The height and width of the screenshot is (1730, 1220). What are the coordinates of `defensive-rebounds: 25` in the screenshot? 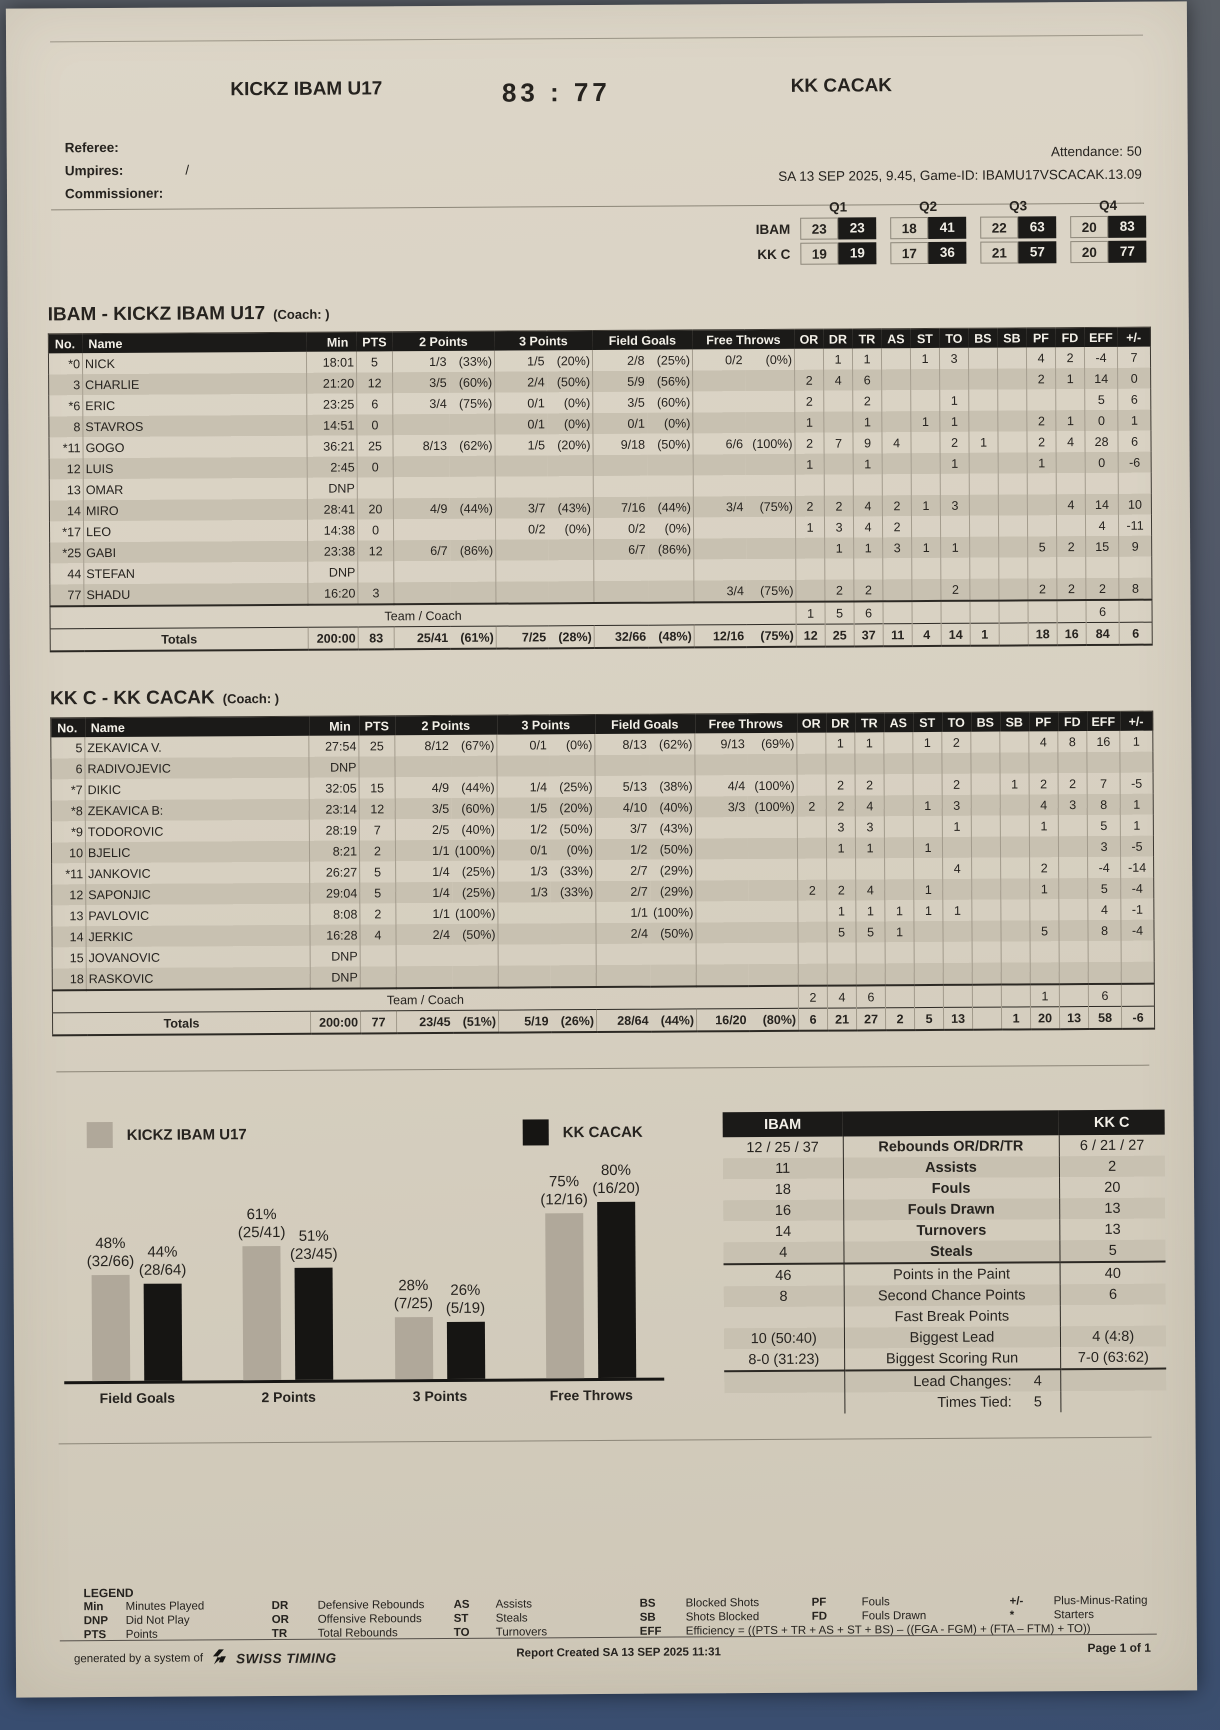 It's located at (840, 635).